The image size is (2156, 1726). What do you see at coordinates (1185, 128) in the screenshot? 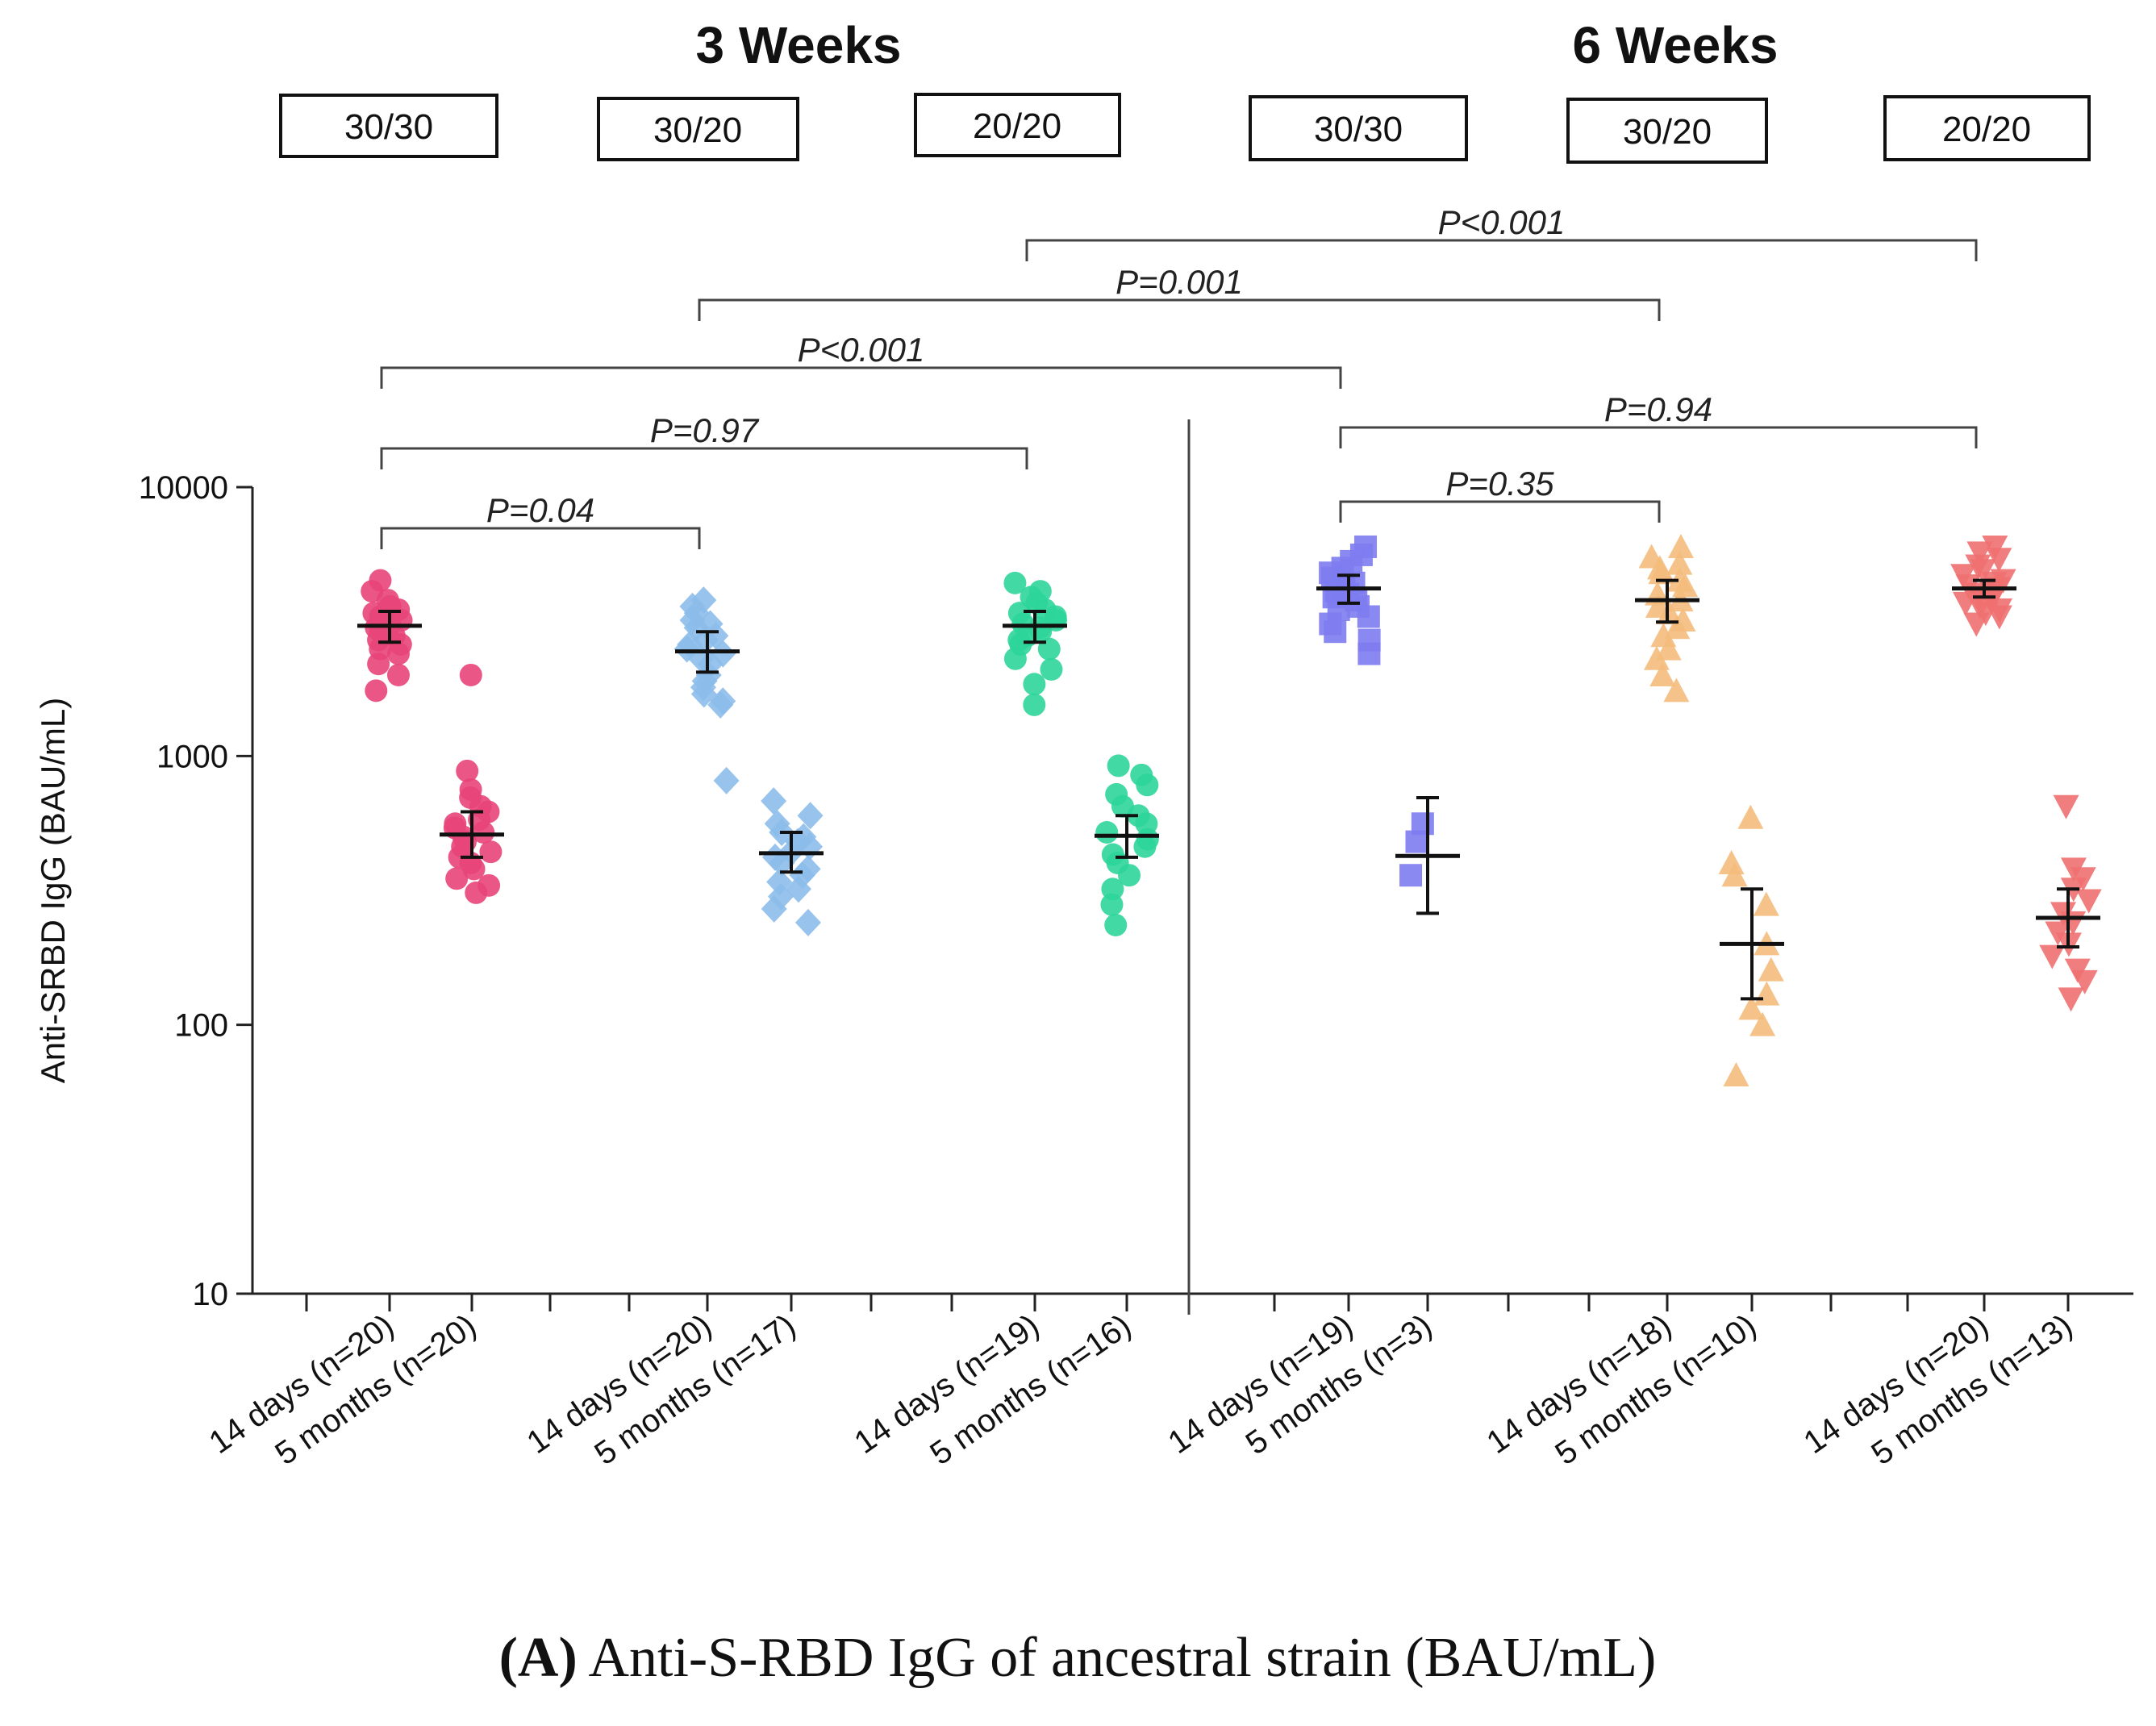
I see `group-boxes: 30/30 30/20 20/20 30/30 30/20 20/20` at bounding box center [1185, 128].